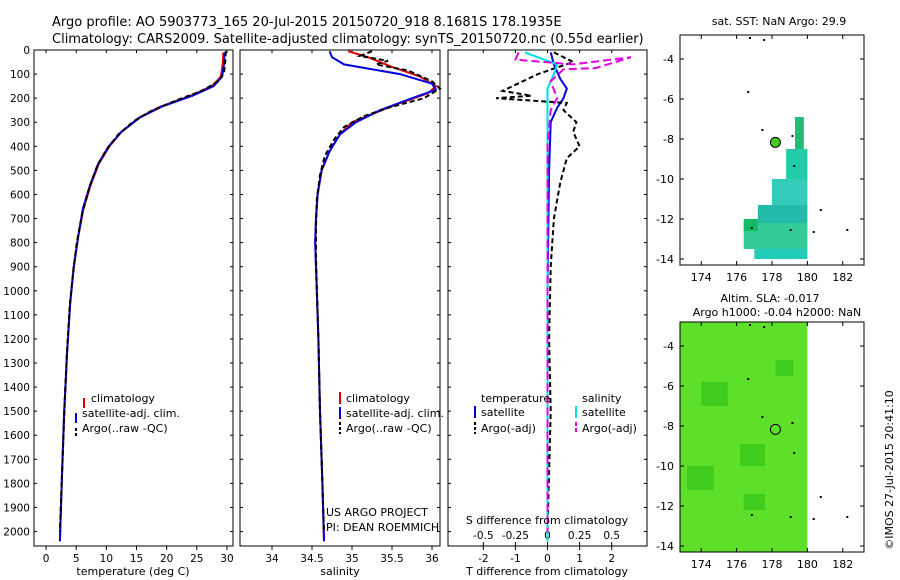  Describe the element at coordinates (20, 220) in the screenshot. I see `depth-tick-label: 700` at that location.